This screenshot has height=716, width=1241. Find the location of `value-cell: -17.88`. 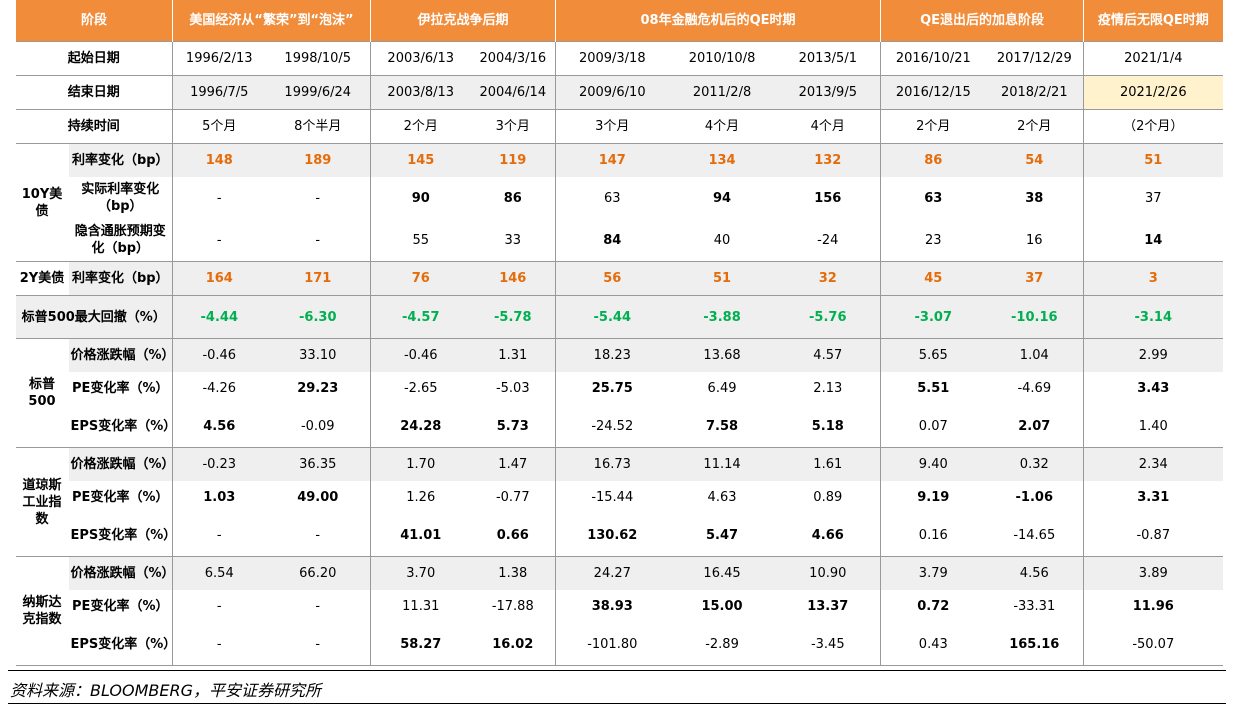

value-cell: -17.88 is located at coordinates (512, 606).